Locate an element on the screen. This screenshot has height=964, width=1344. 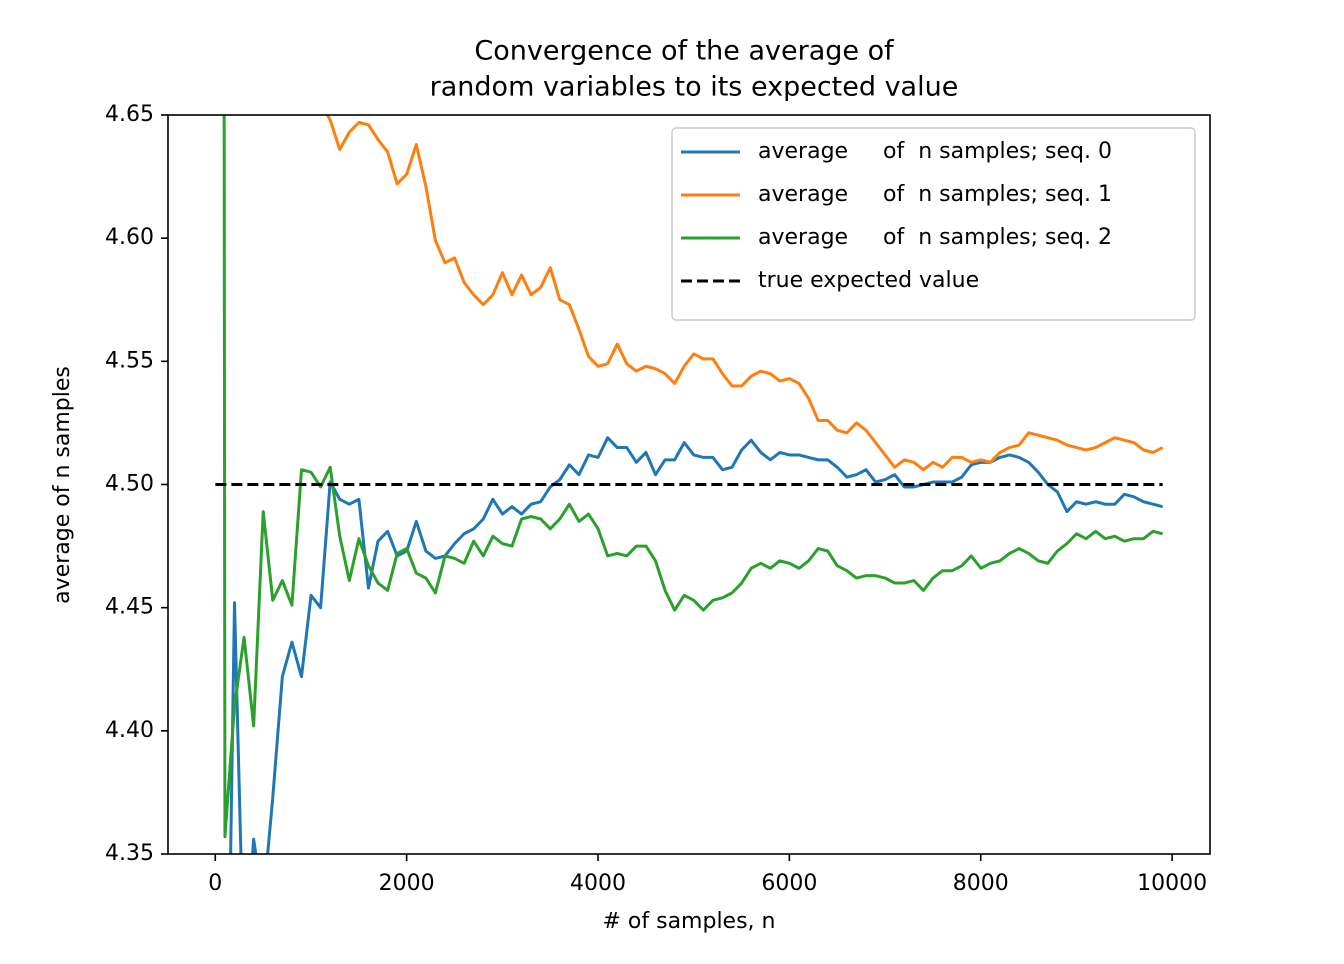
chart-title: Convergence of the average of is located at coordinates (684, 51).